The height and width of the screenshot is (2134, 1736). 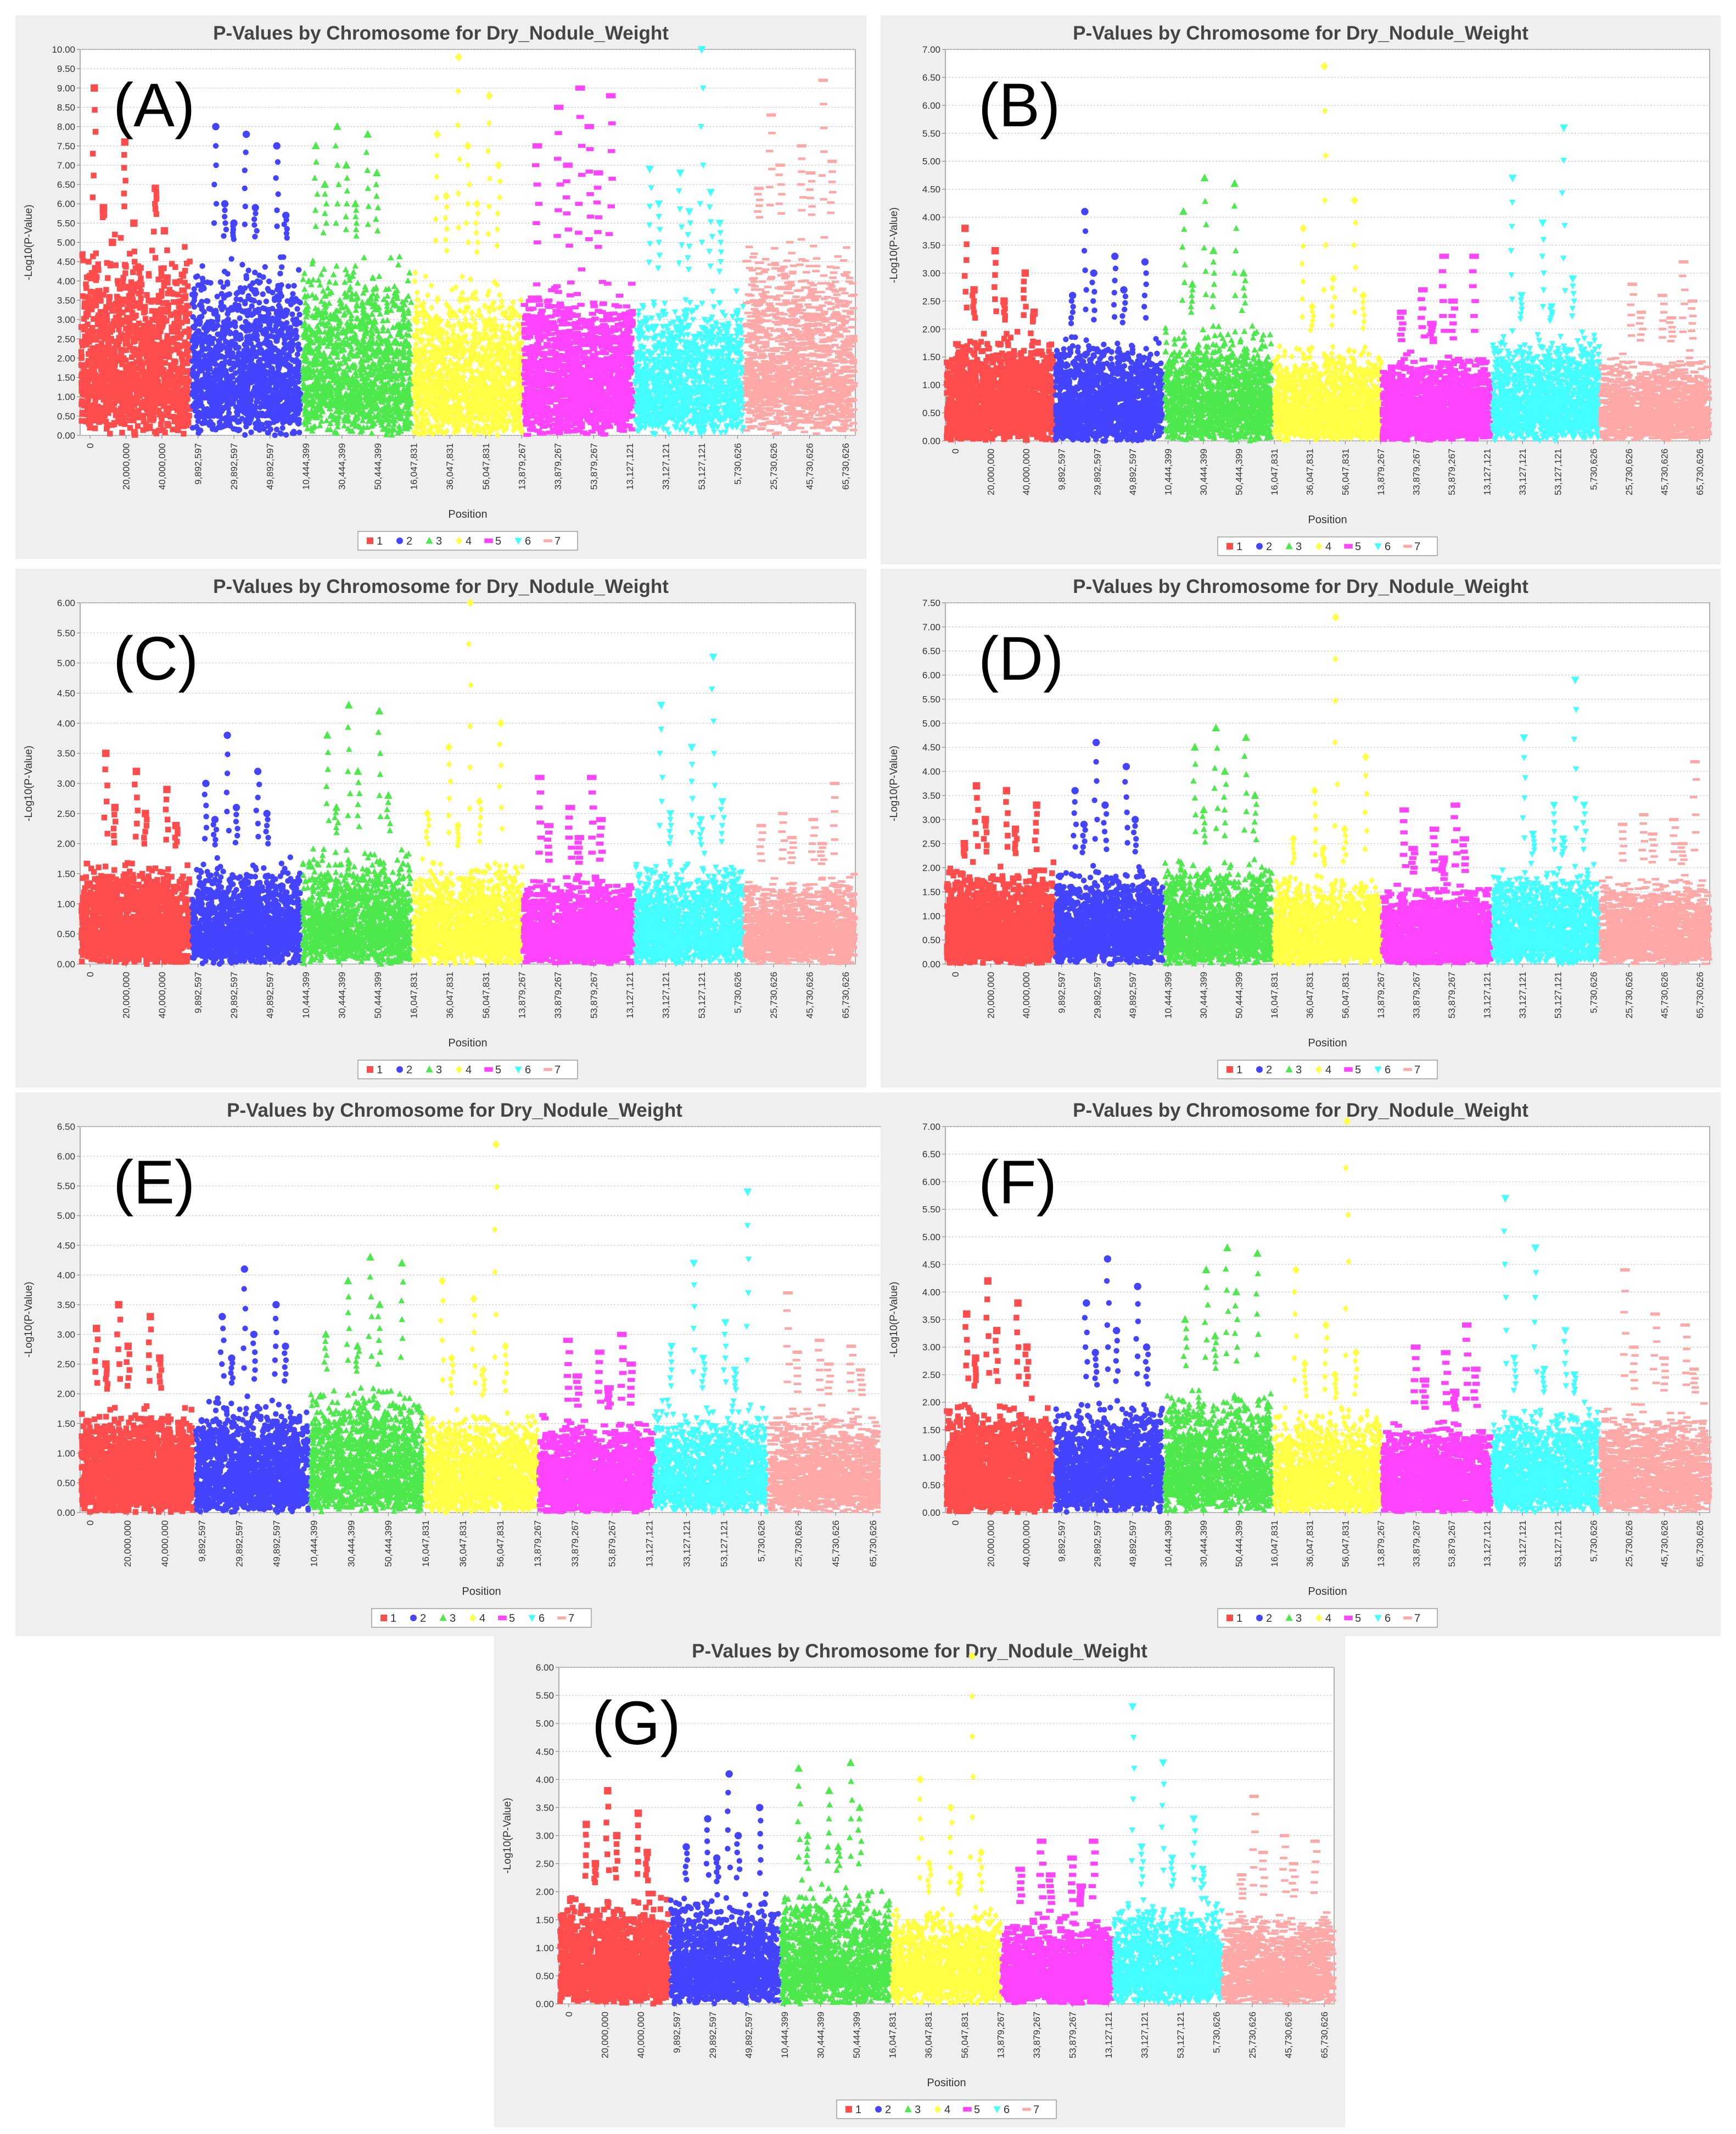 What do you see at coordinates (409, 541) in the screenshot?
I see `legend-label: 2` at bounding box center [409, 541].